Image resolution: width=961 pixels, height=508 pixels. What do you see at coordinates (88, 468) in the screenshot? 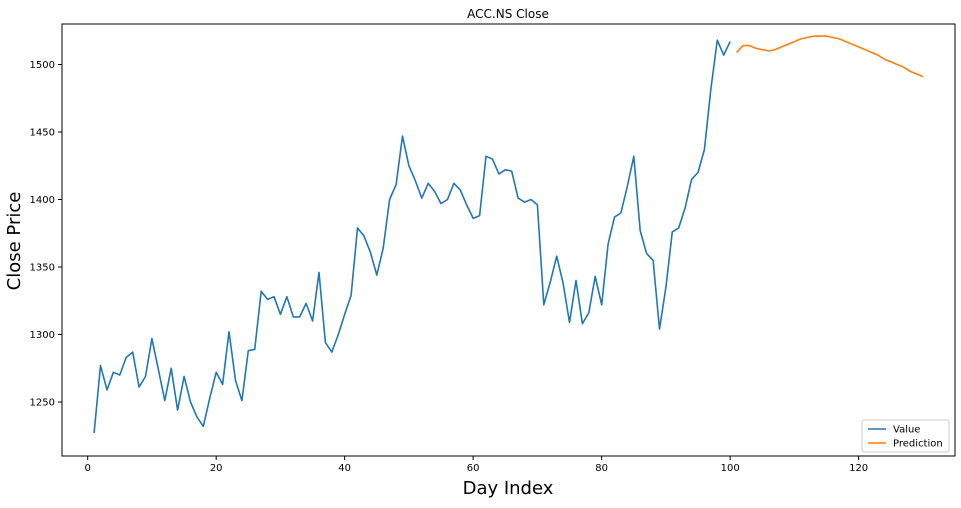
I see `x-tick-label: 0` at bounding box center [88, 468].